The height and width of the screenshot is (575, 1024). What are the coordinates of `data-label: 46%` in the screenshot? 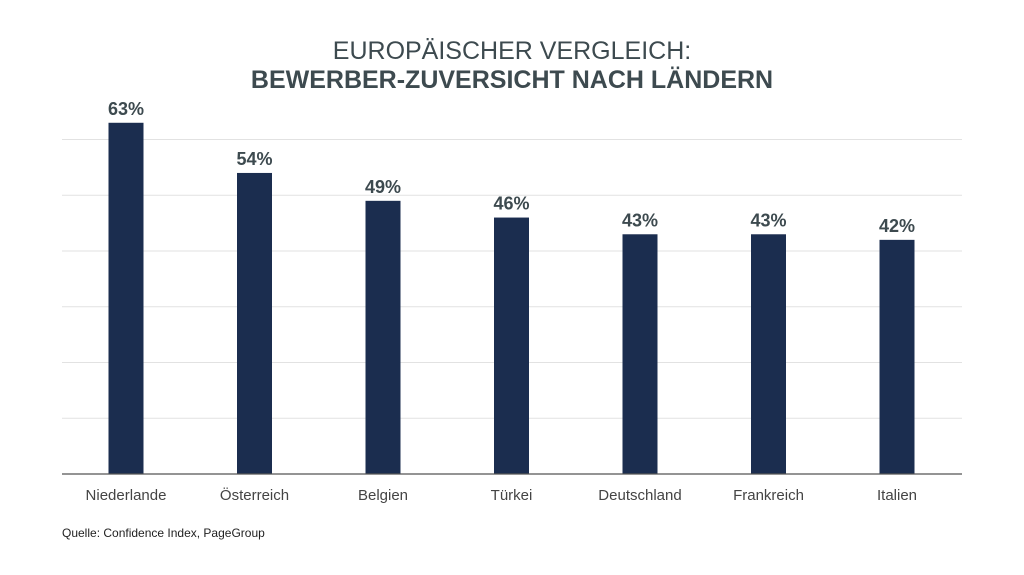 It's located at (511, 204).